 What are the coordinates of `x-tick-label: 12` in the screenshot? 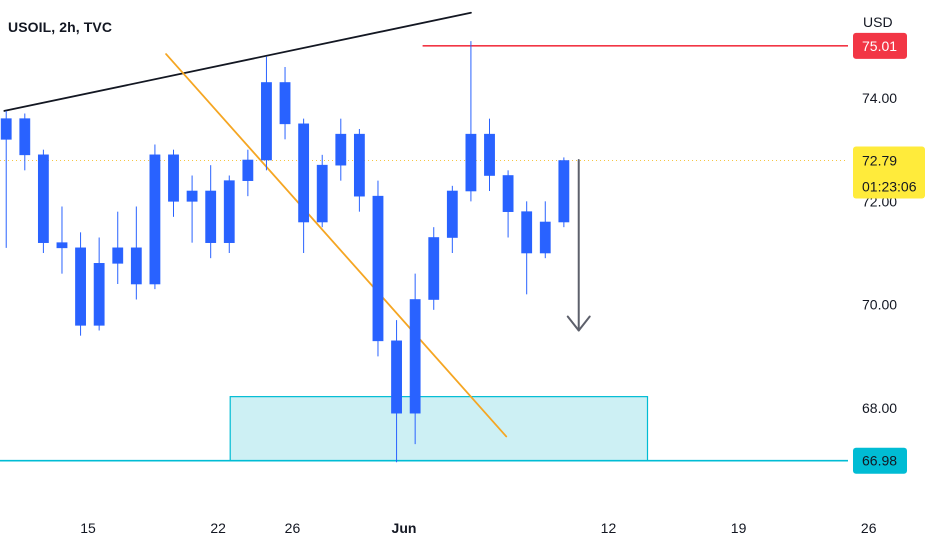 It's located at (609, 528).